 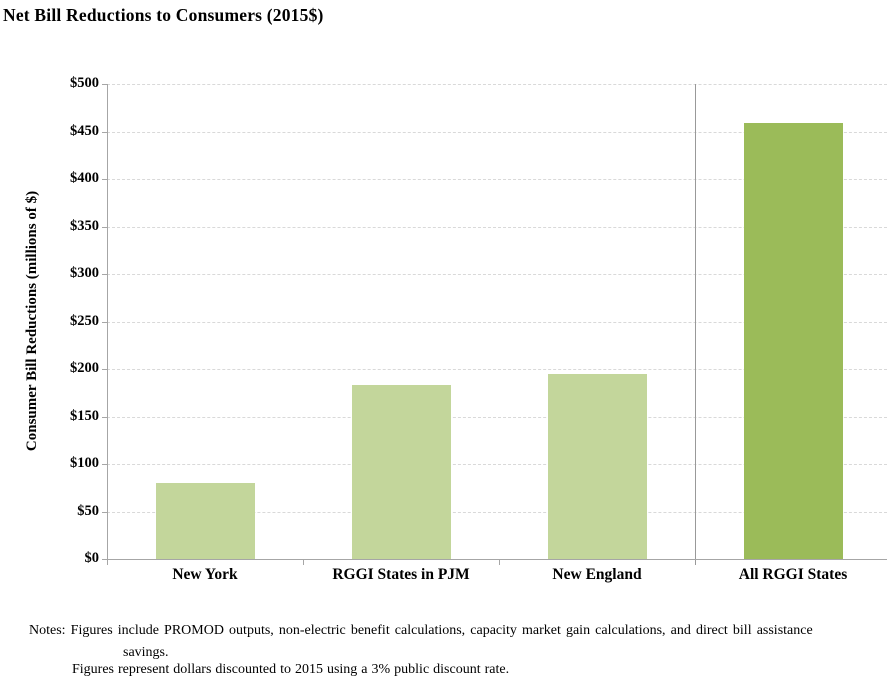 What do you see at coordinates (695, 324) in the screenshot?
I see `total-divider-line` at bounding box center [695, 324].